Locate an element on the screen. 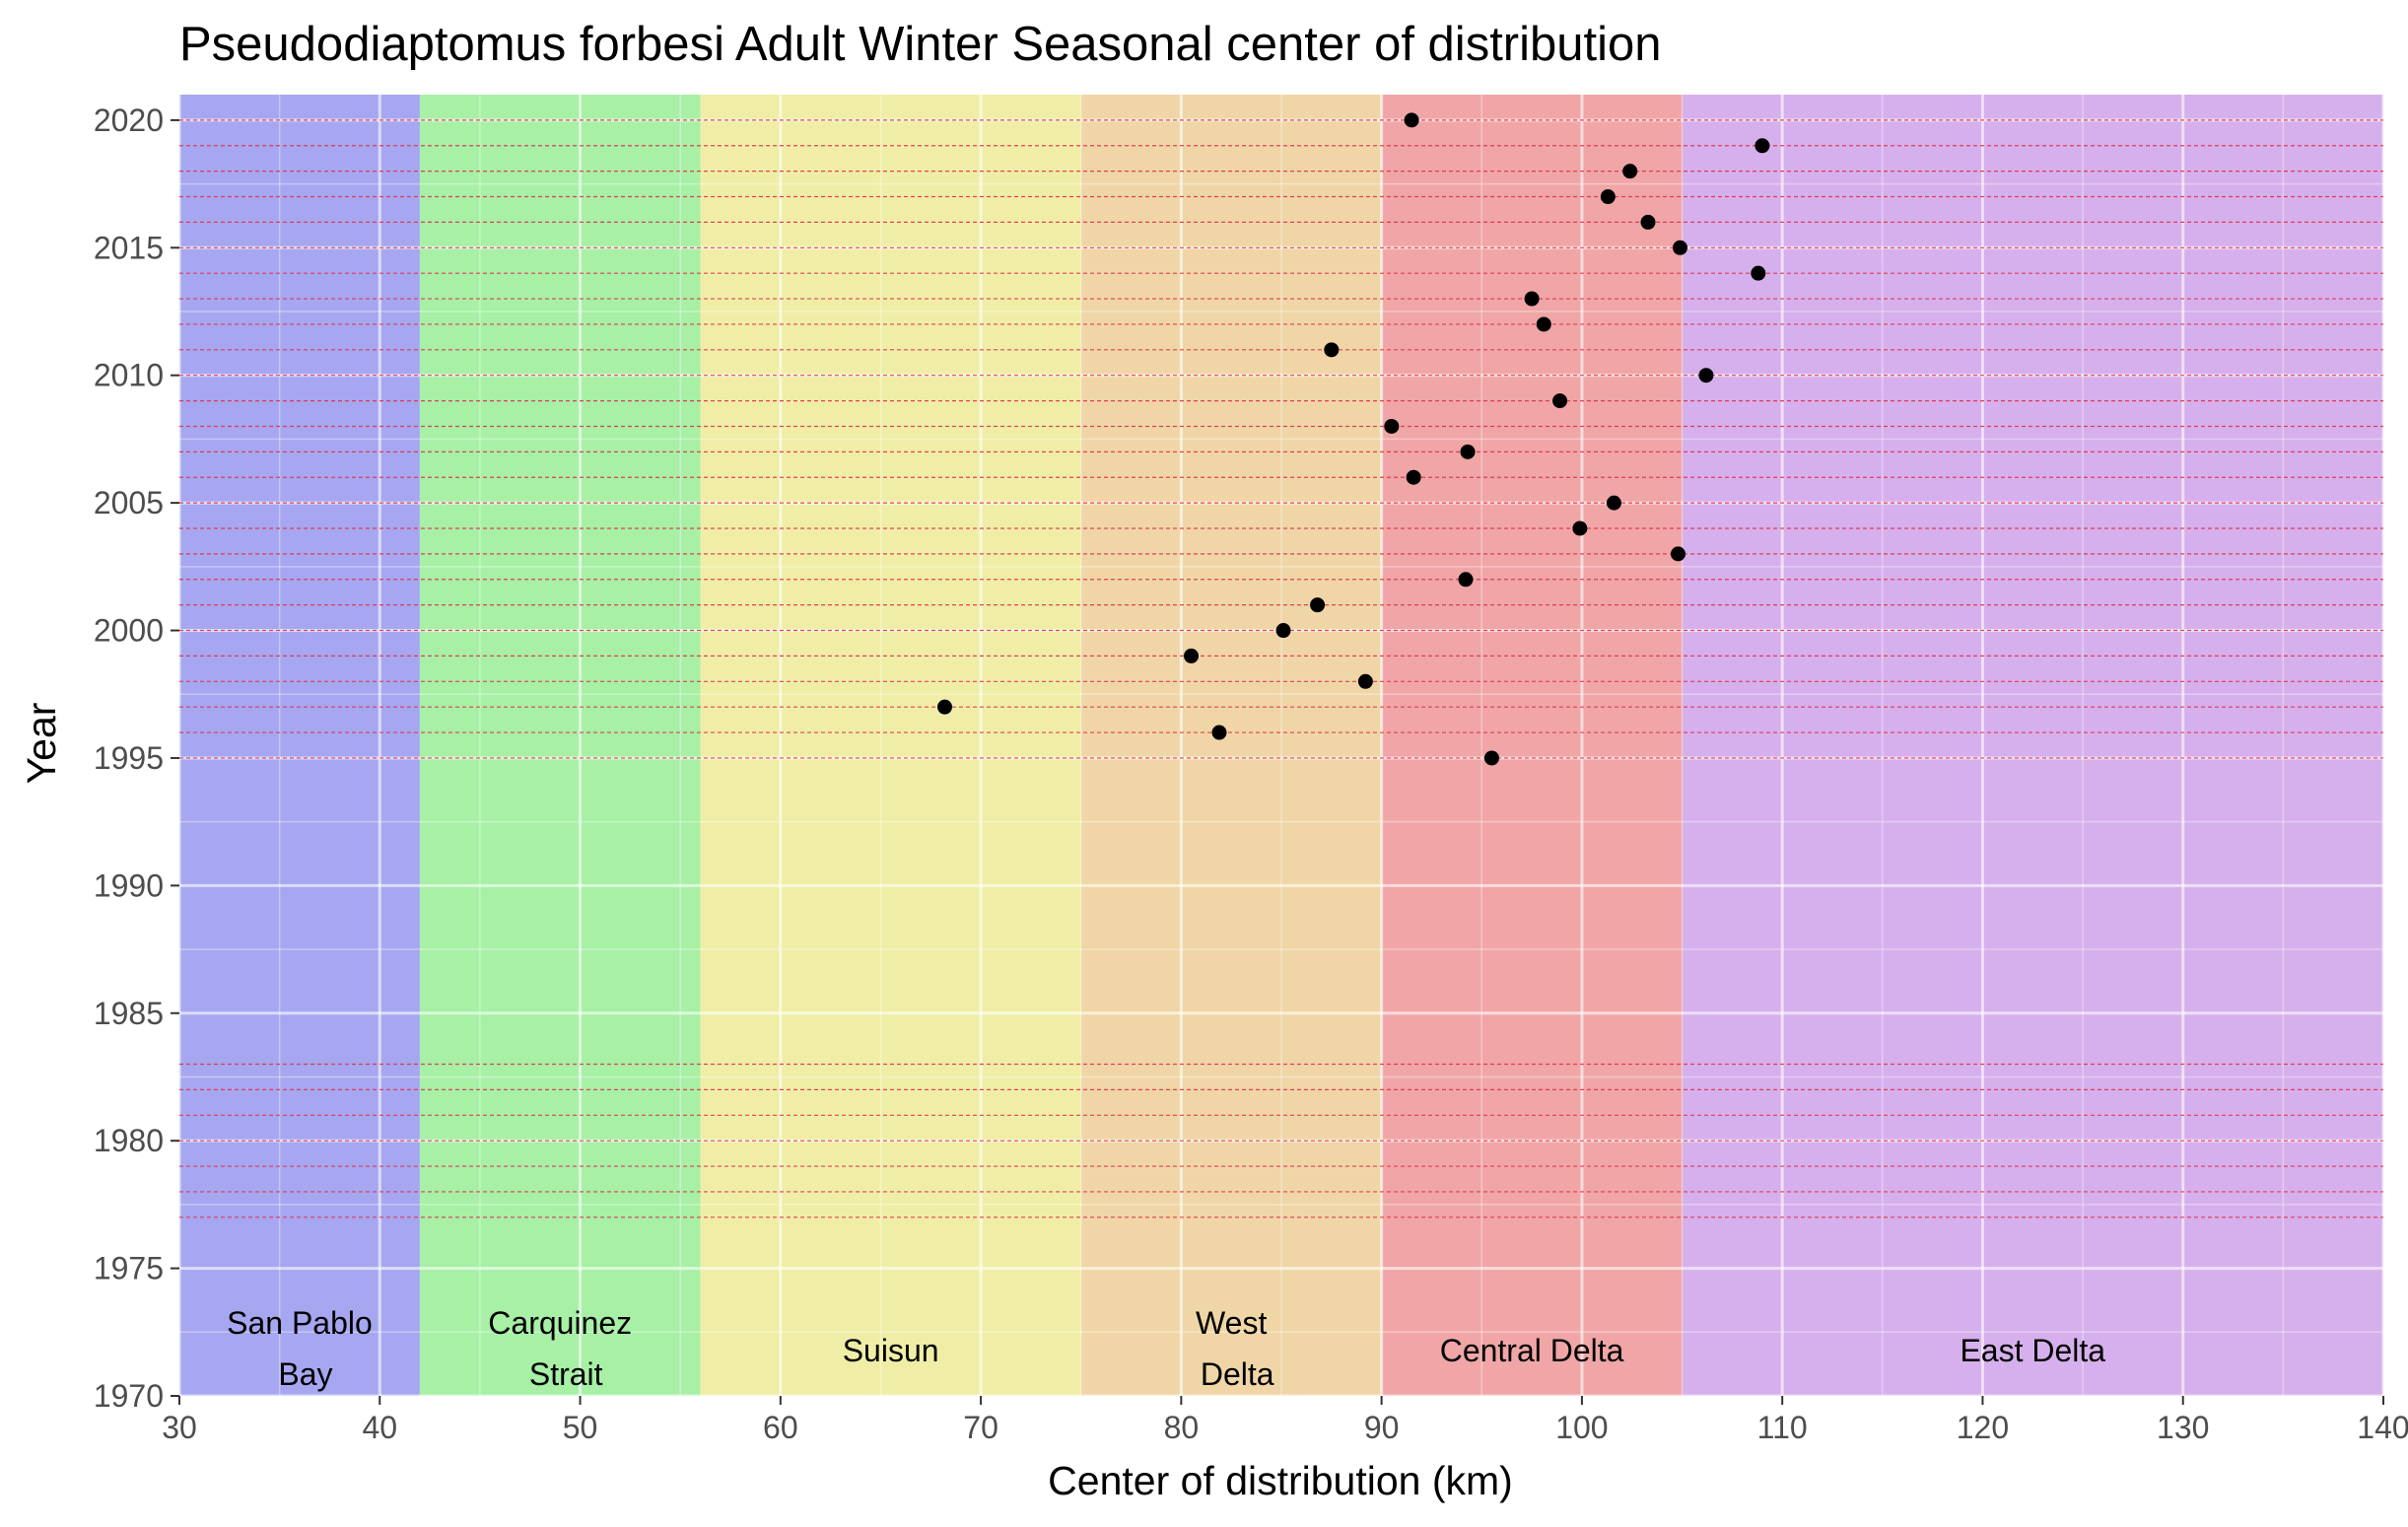  y-tick-label: 2000 is located at coordinates (129, 631).